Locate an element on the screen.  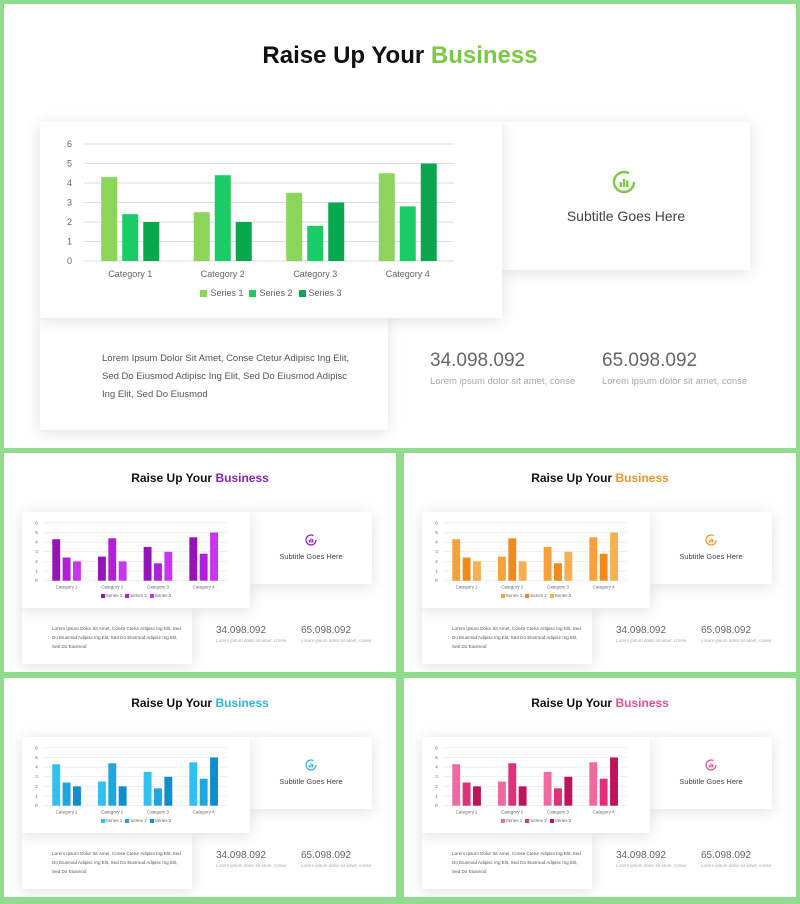
slide-title: Raise Up Your Business is located at coordinates (200, 478).